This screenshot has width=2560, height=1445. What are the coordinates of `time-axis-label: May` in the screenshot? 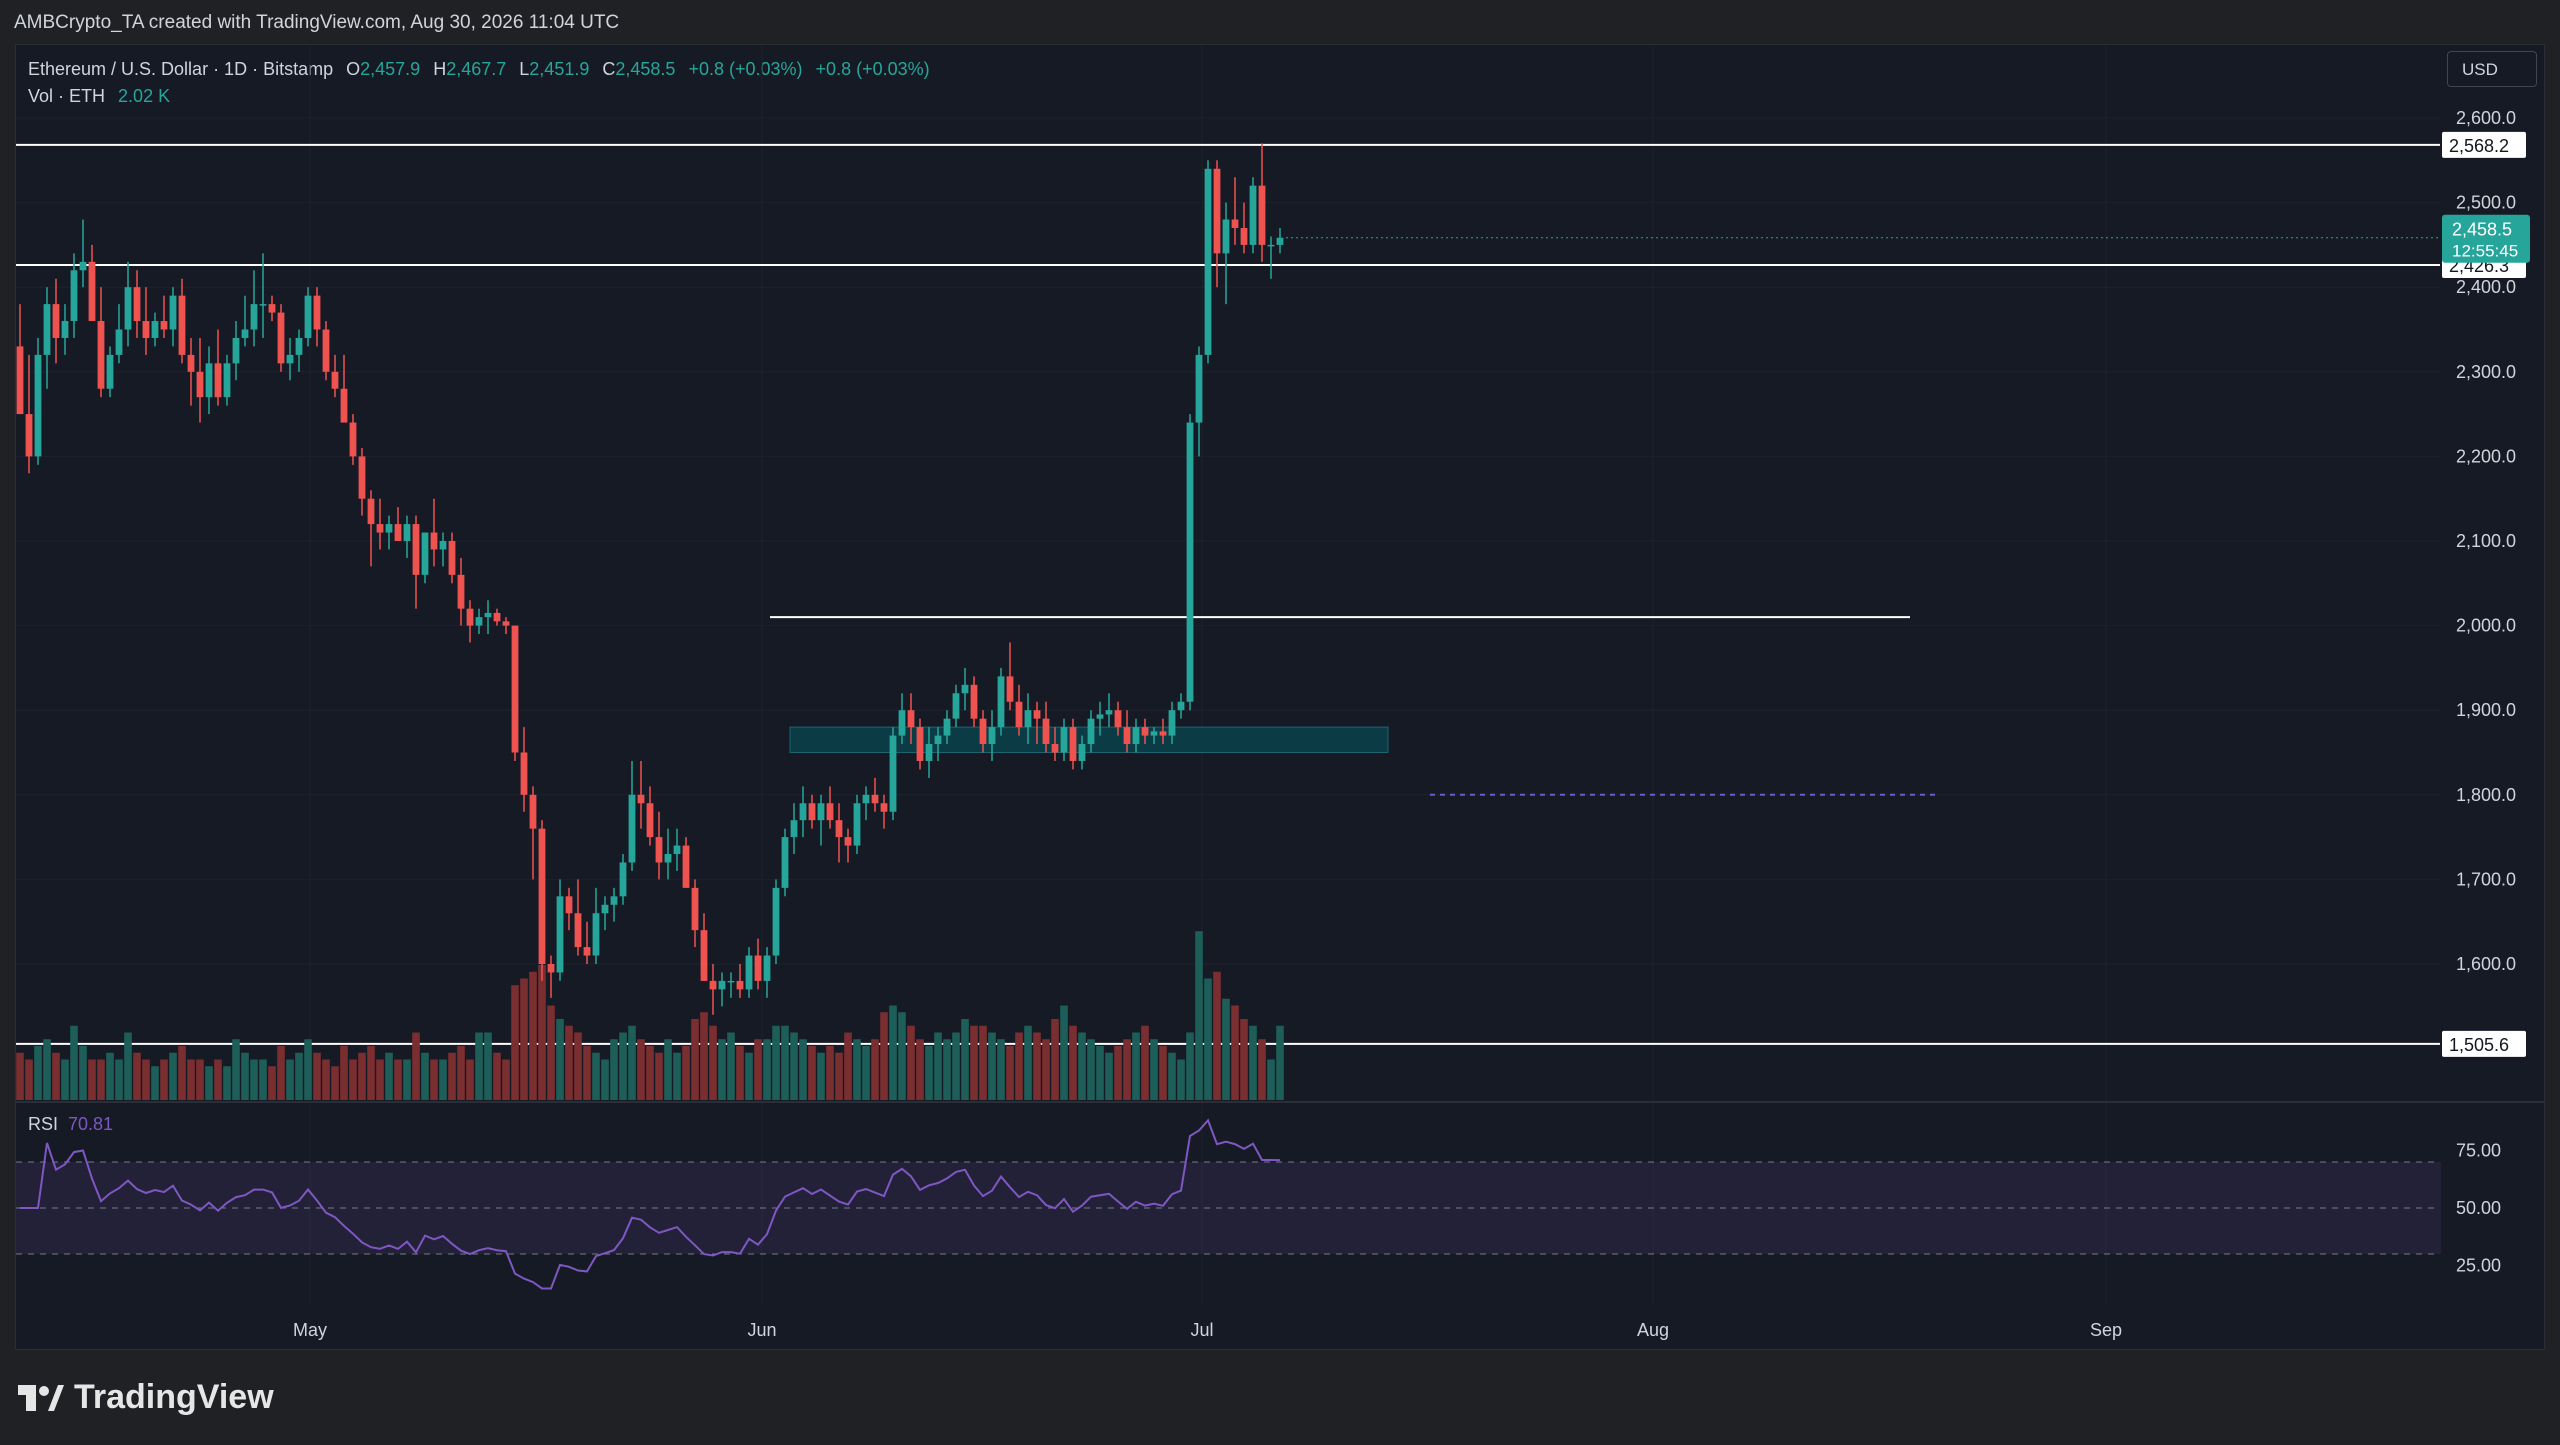 It's located at (310, 1330).